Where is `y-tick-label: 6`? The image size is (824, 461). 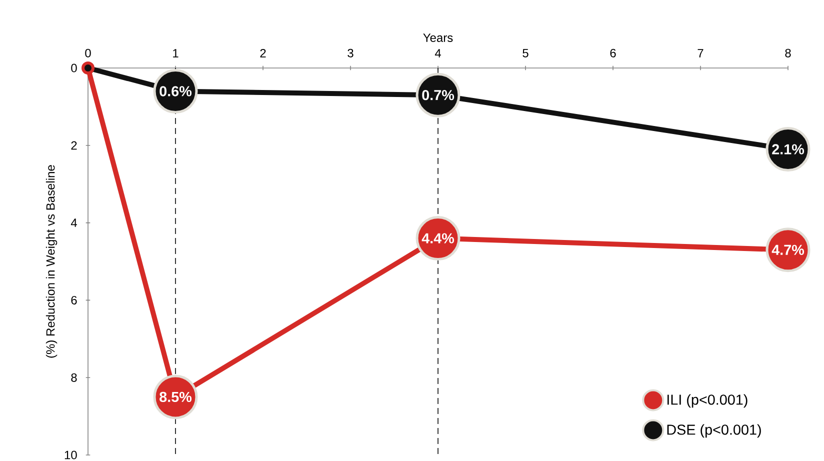
y-tick-label: 6 is located at coordinates (74, 300).